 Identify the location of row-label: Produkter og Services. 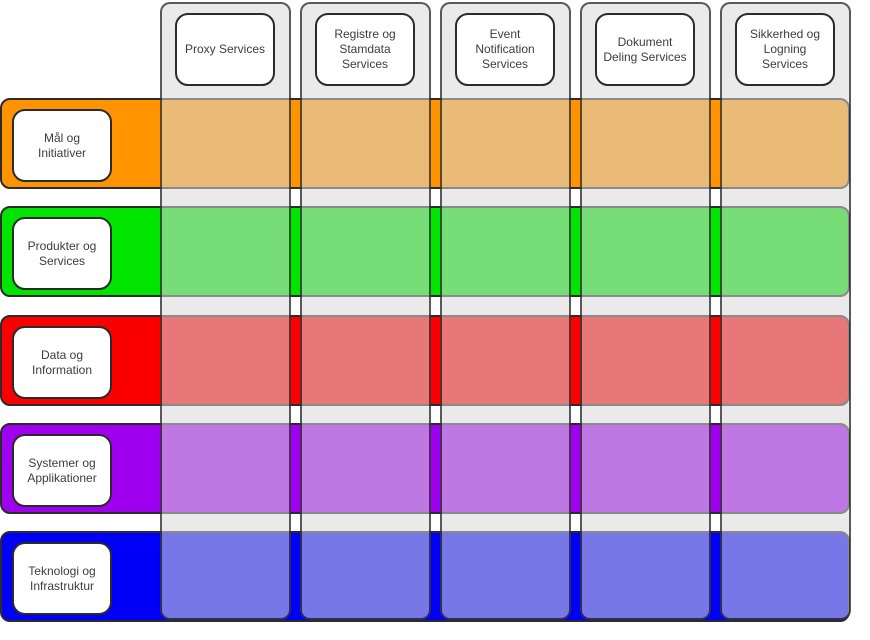
(62, 253).